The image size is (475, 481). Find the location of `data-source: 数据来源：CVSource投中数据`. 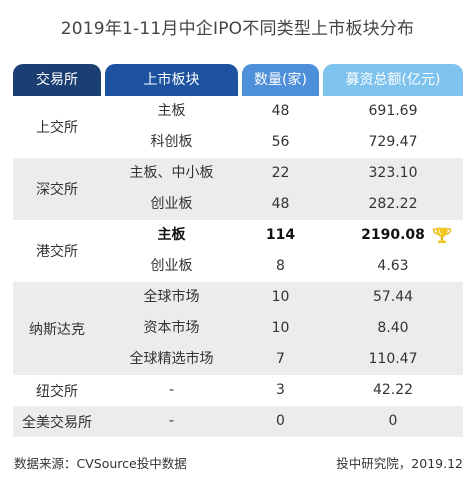

data-source: 数据来源：CVSource投中数据 is located at coordinates (100, 463).